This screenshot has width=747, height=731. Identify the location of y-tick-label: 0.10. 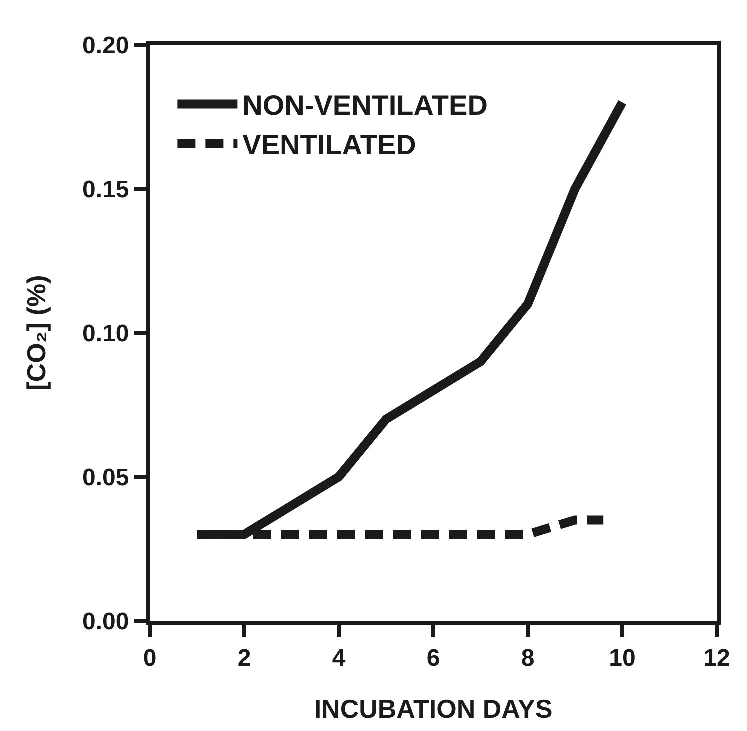
(106, 334).